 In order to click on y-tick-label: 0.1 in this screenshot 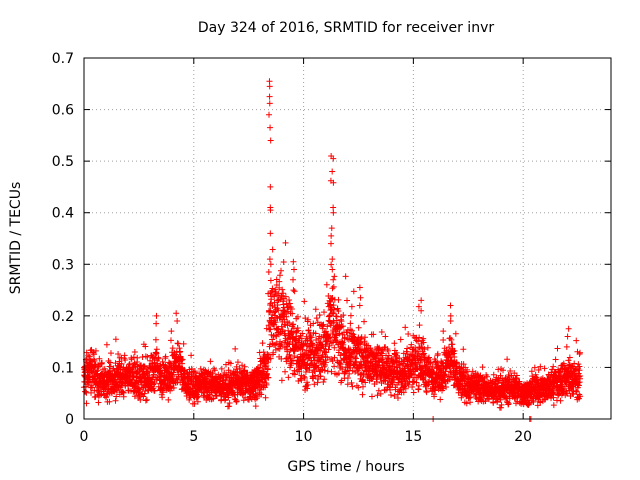, I will do `click(63, 368)`.